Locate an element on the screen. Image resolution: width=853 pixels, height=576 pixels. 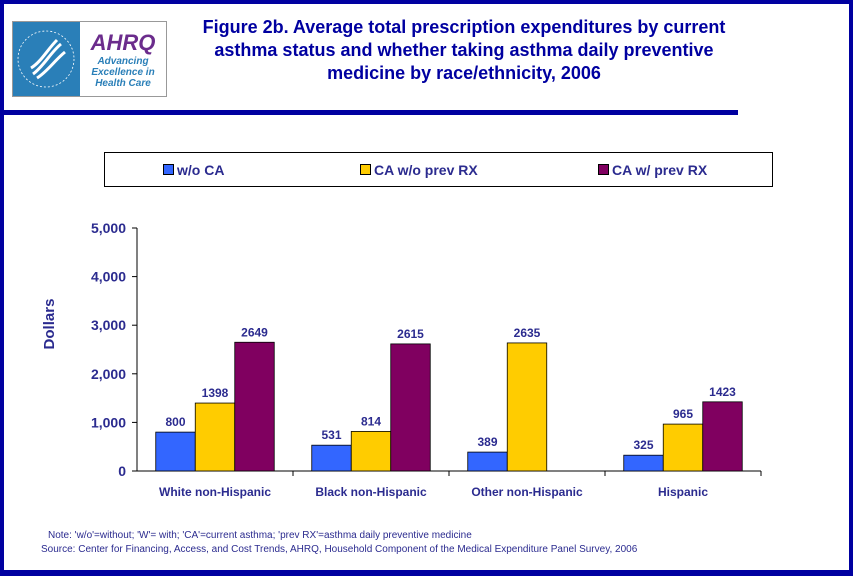
legend-label: w/o CA is located at coordinates (201, 169).